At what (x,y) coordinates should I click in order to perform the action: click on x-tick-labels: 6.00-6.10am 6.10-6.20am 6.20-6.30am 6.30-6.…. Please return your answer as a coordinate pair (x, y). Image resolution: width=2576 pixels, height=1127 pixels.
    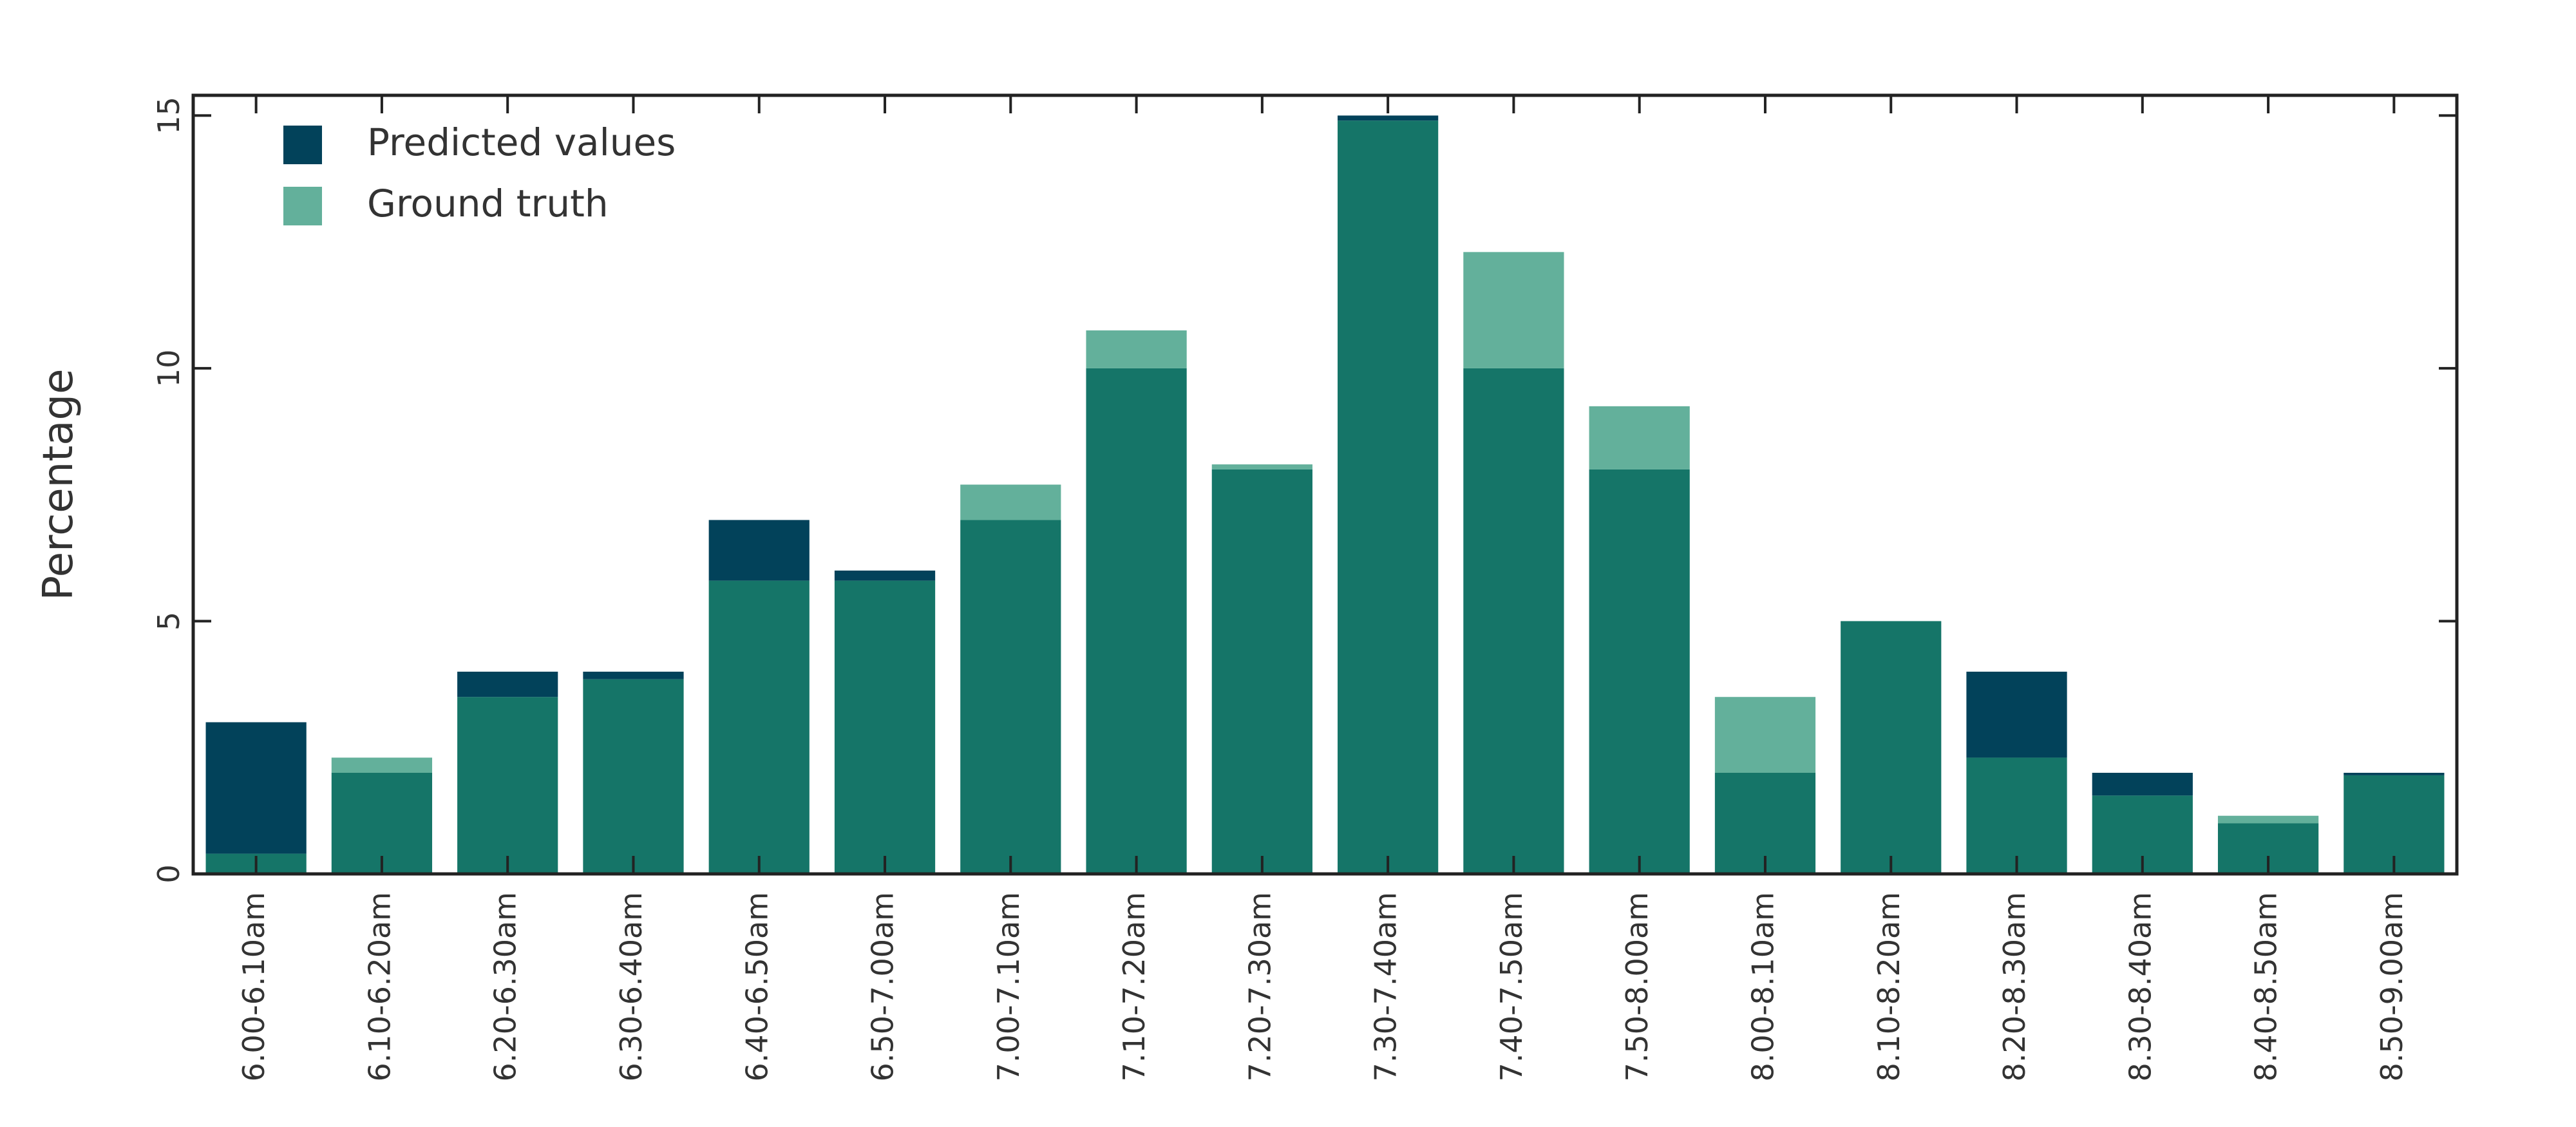
    Looking at the image, I should click on (1322, 986).